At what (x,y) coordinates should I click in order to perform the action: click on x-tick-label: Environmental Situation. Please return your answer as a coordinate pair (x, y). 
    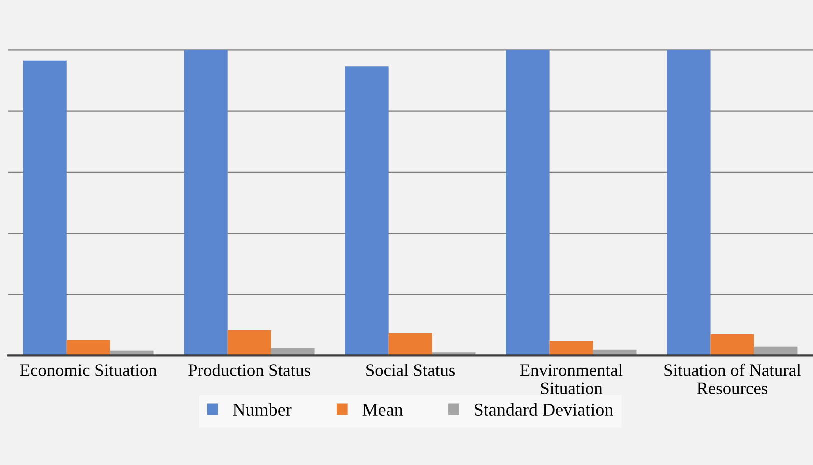
    Looking at the image, I should click on (571, 379).